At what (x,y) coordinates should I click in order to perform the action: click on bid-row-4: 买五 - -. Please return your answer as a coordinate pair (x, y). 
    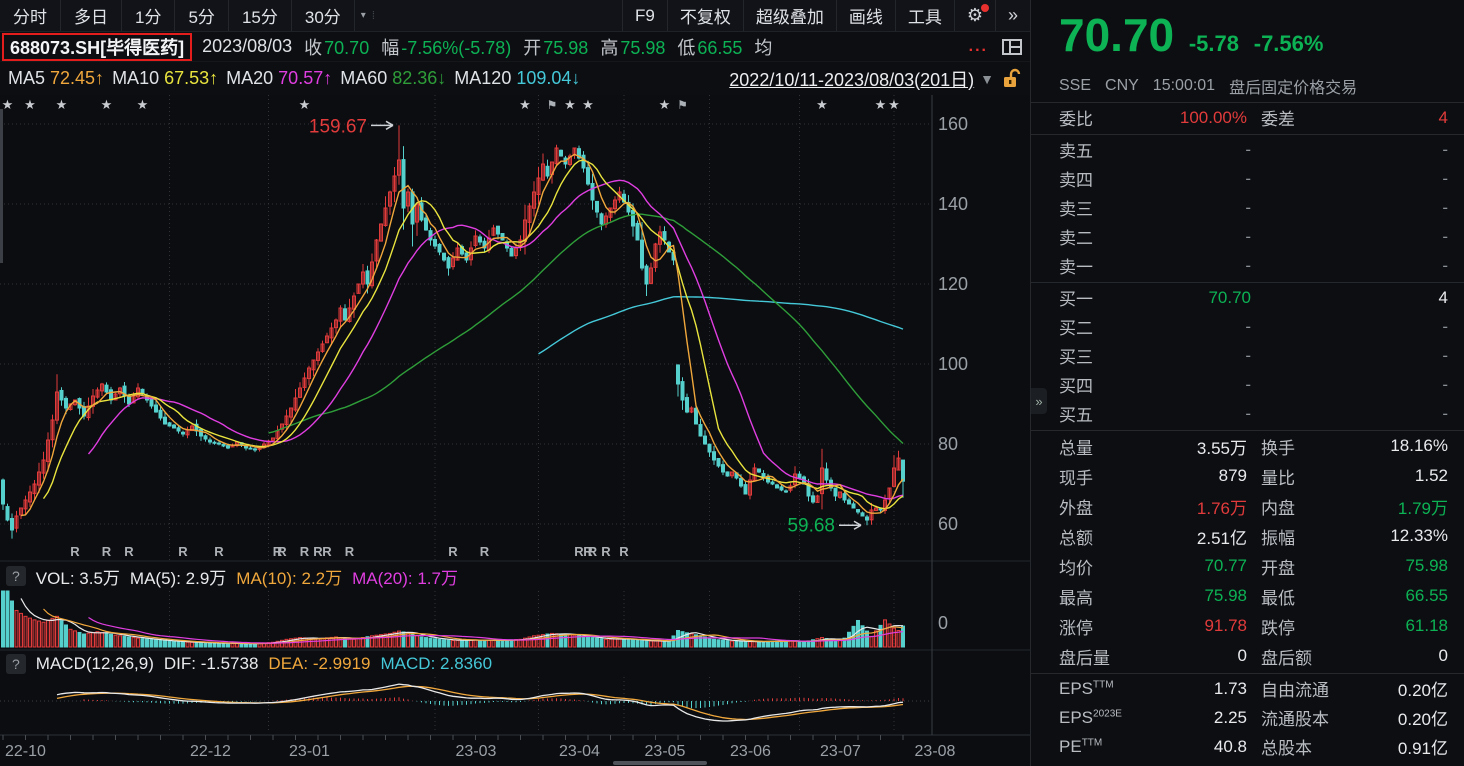
    Looking at the image, I should click on (1247, 413).